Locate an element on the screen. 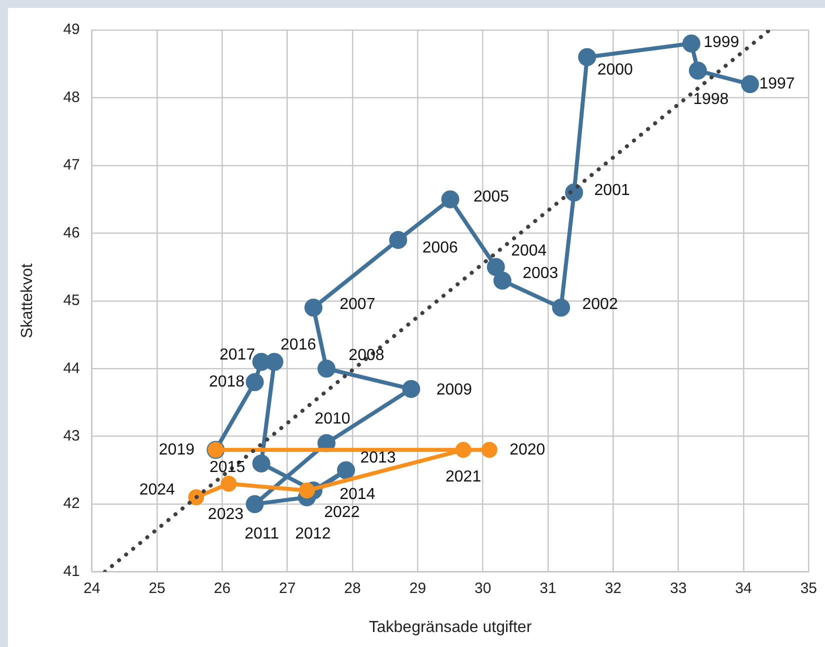  x-tick-label: 24 is located at coordinates (92, 588).